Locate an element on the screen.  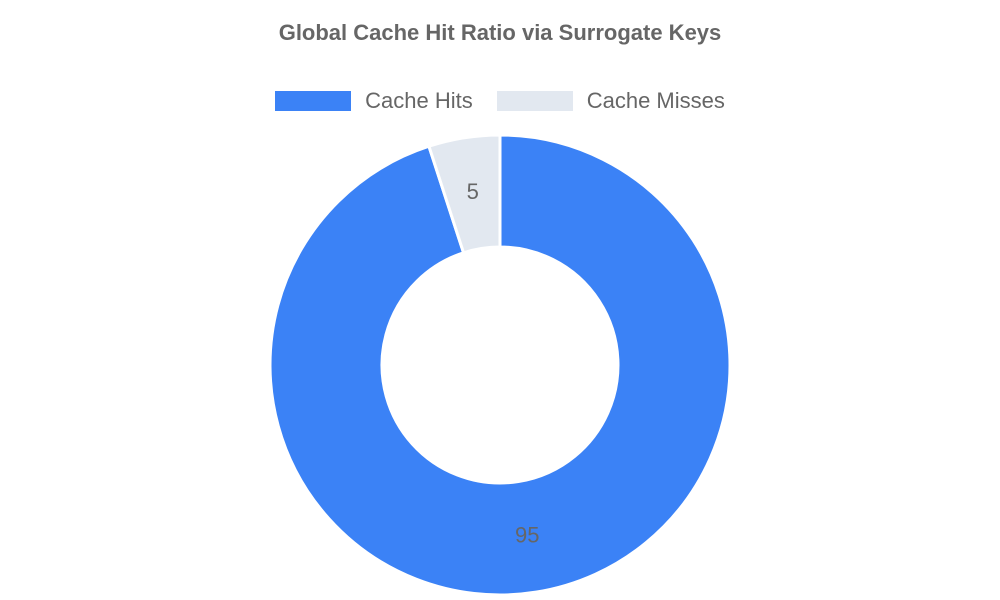
legend: Cache Hits Cache Misses is located at coordinates (500, 101).